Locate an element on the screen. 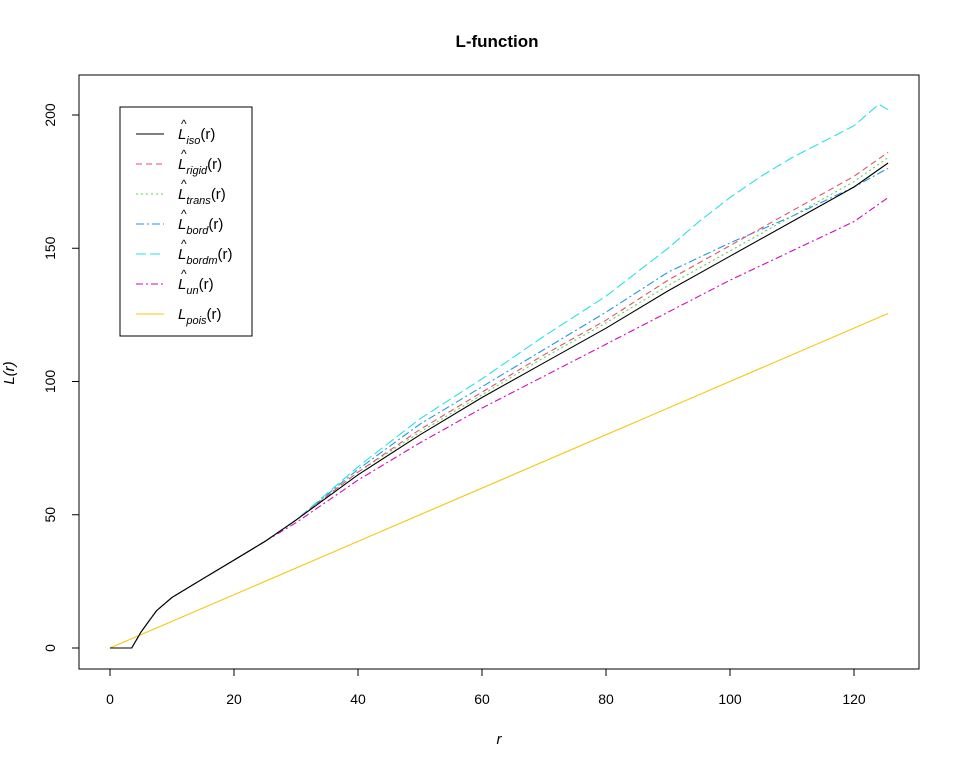 The width and height of the screenshot is (960, 768). x-tick-label: 80 is located at coordinates (606, 699).